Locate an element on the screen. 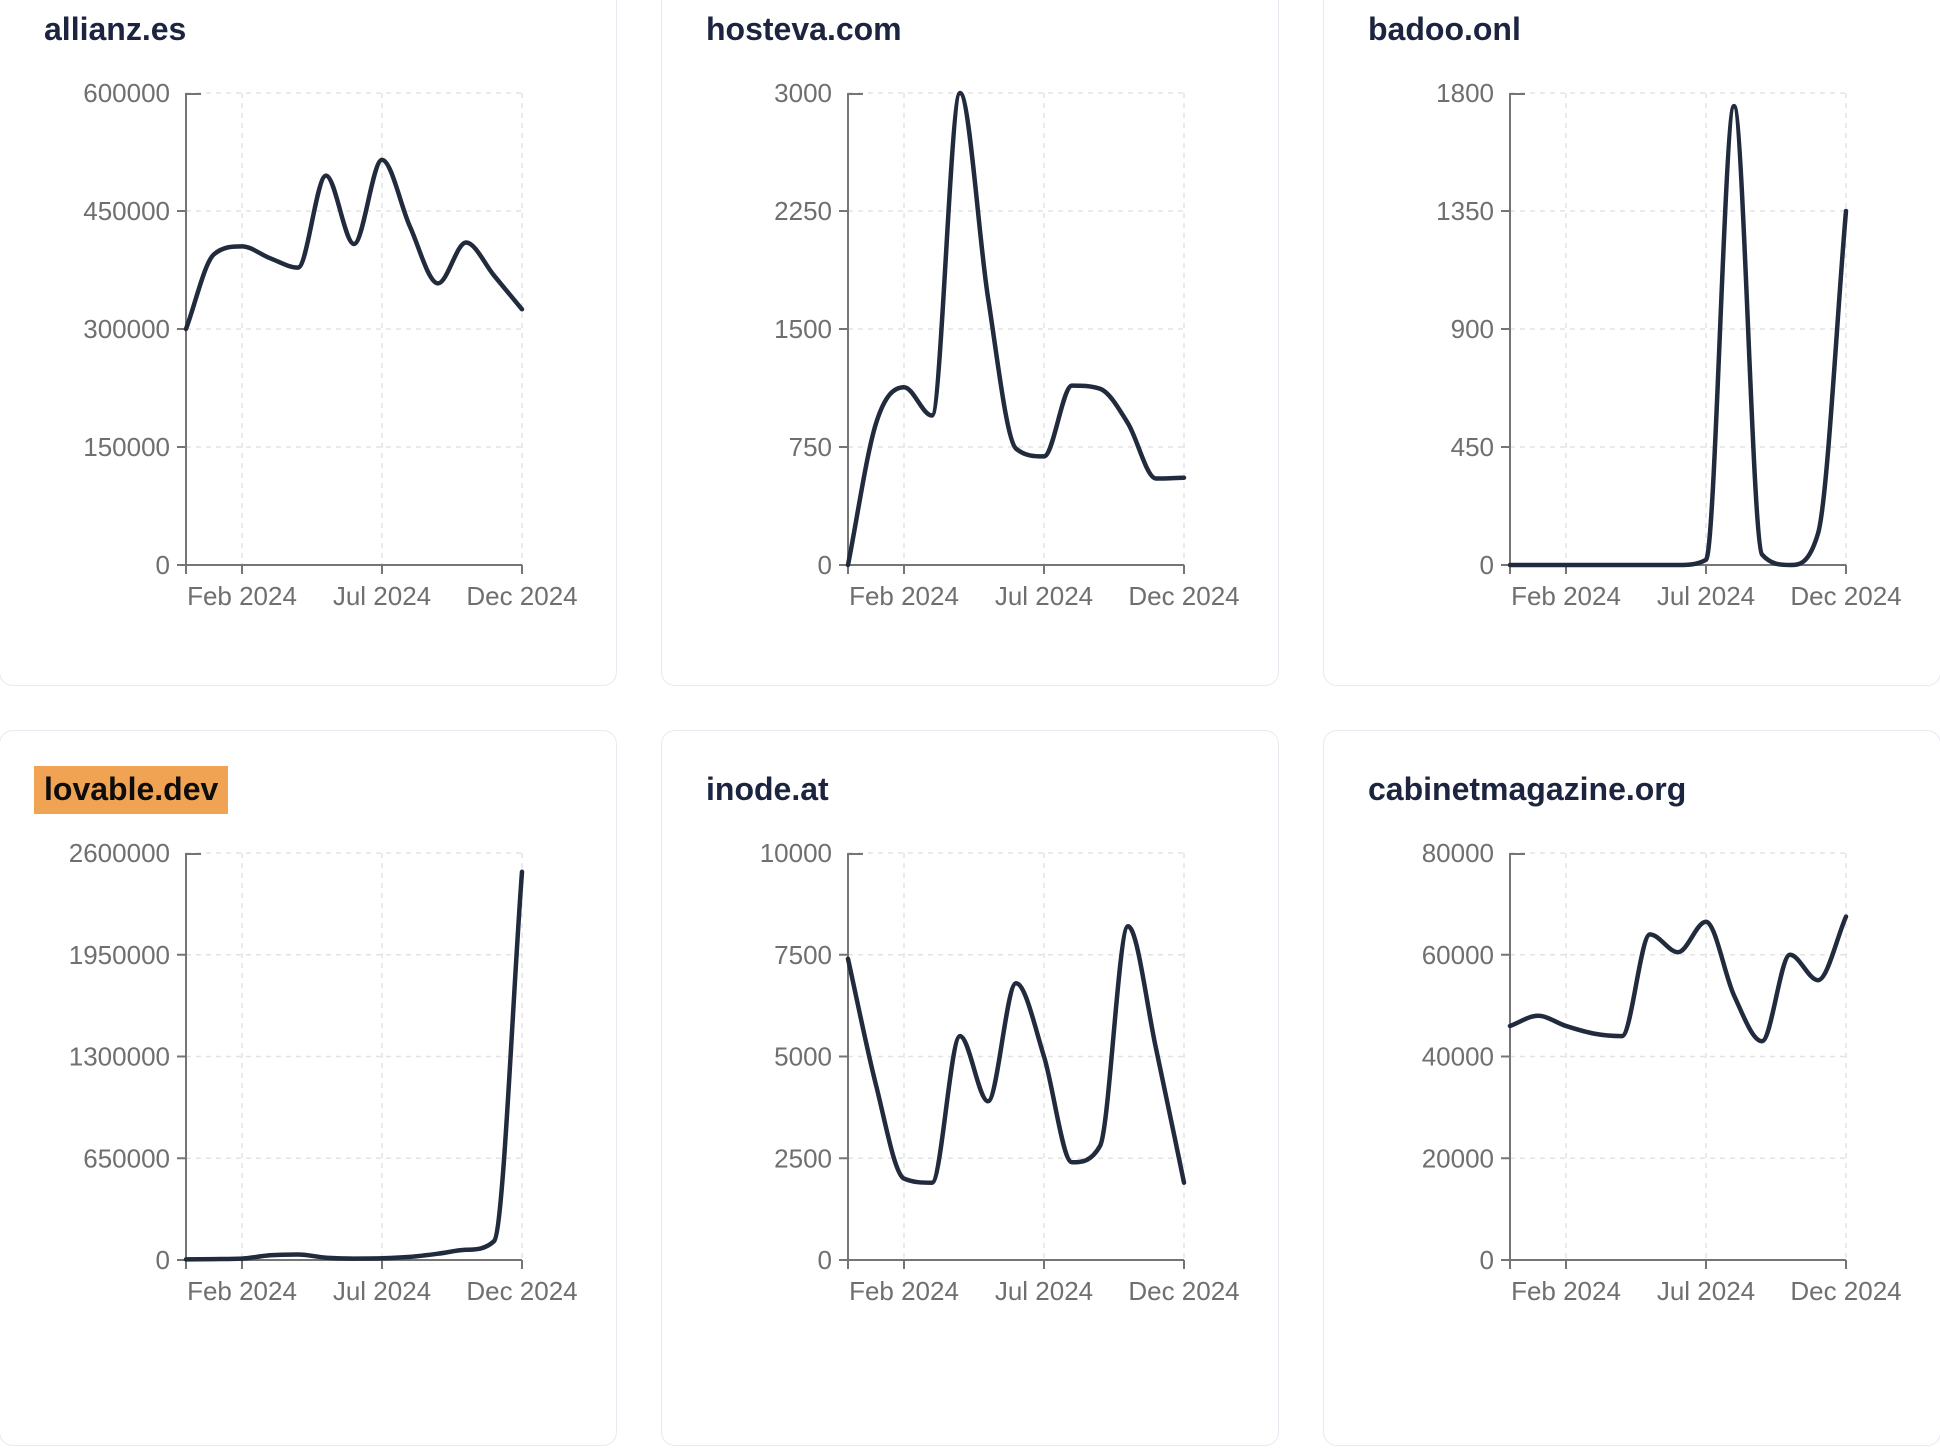 This screenshot has height=1452, width=1940. y-tick-label: 7500 is located at coordinates (803, 955).